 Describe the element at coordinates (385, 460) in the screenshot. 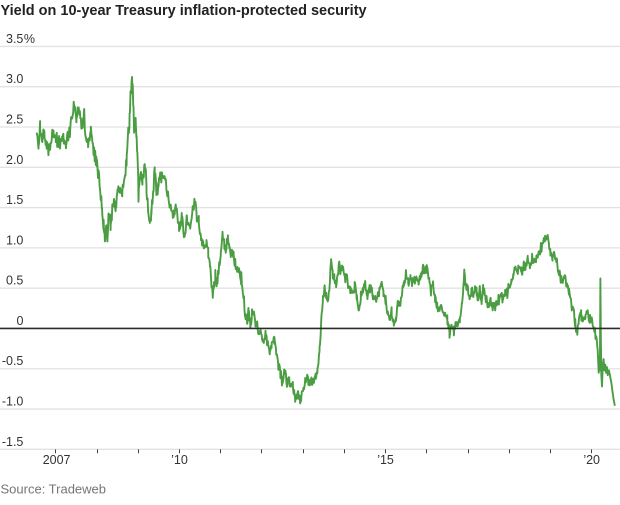

I see `svg-text: ’15` at that location.